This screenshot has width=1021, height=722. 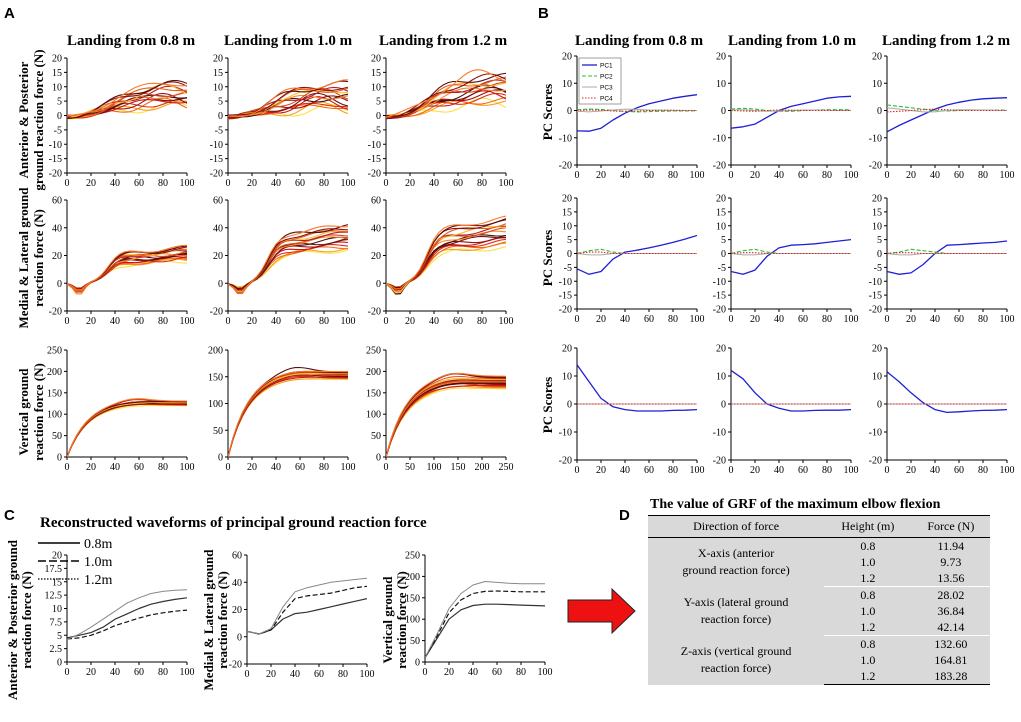 What do you see at coordinates (868, 610) in the screenshot?
I see `height-cell: 1.0` at bounding box center [868, 610].